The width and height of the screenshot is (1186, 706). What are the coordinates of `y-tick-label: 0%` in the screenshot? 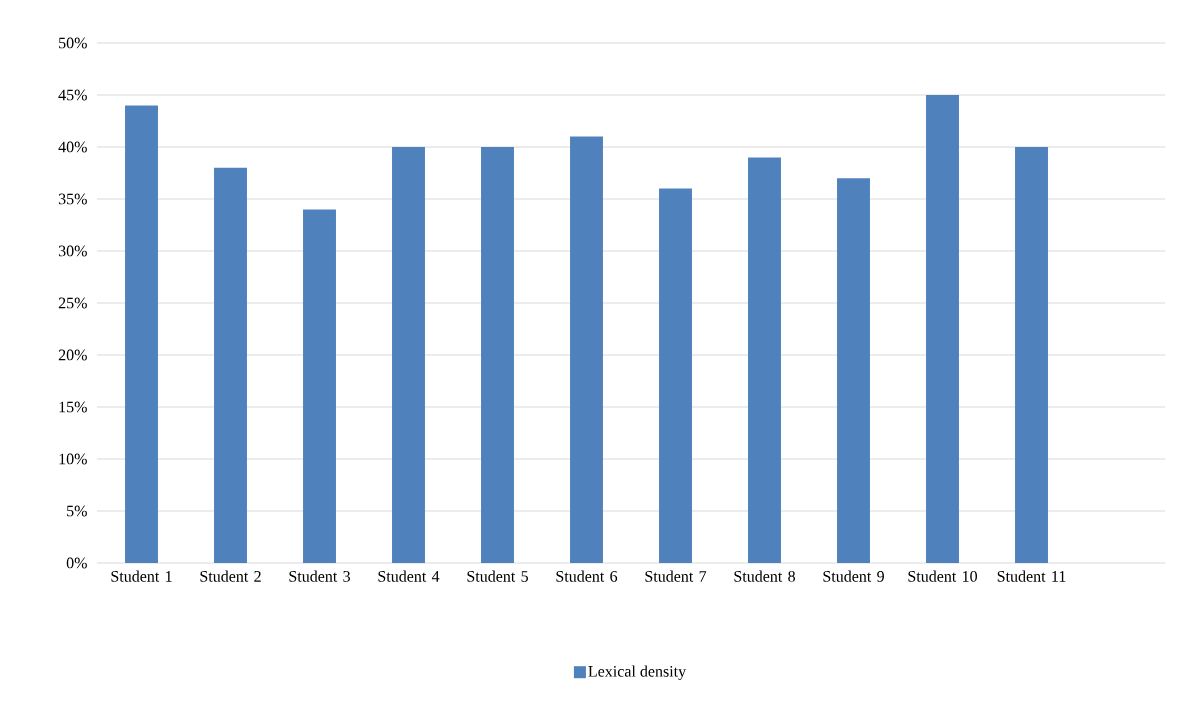 It's located at (76, 563).